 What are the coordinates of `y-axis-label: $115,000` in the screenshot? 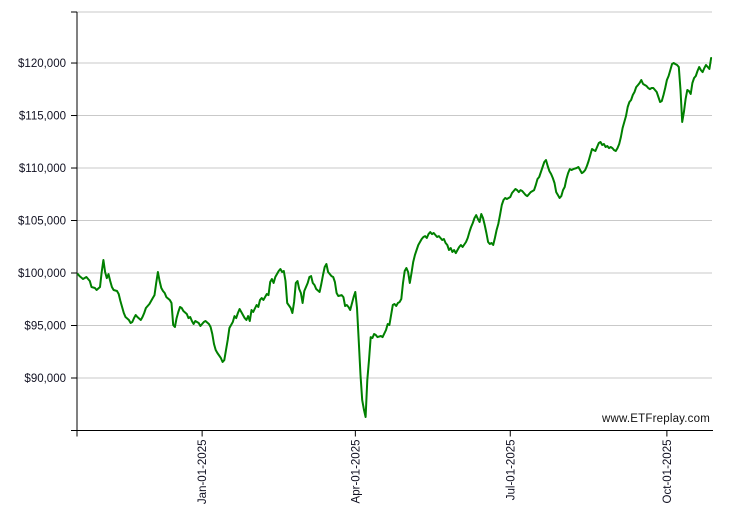 It's located at (42, 117).